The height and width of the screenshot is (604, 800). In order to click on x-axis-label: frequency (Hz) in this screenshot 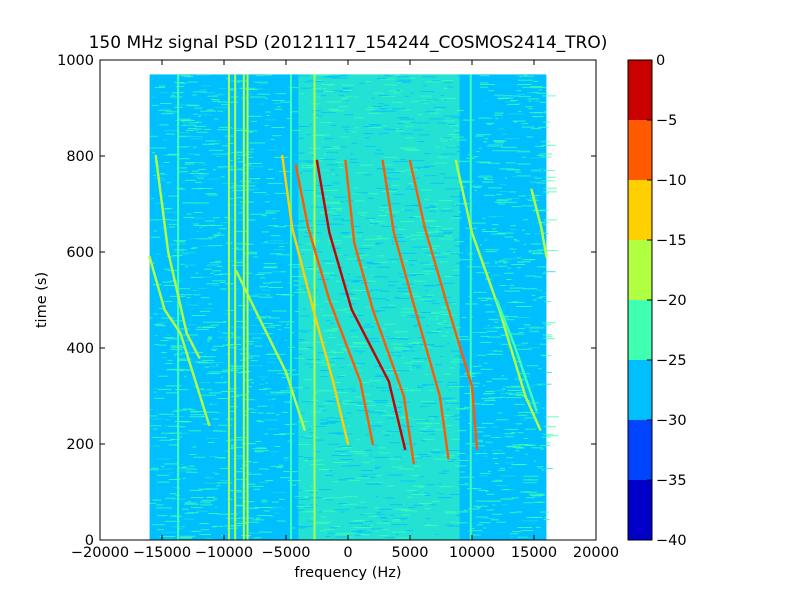, I will do `click(347, 573)`.